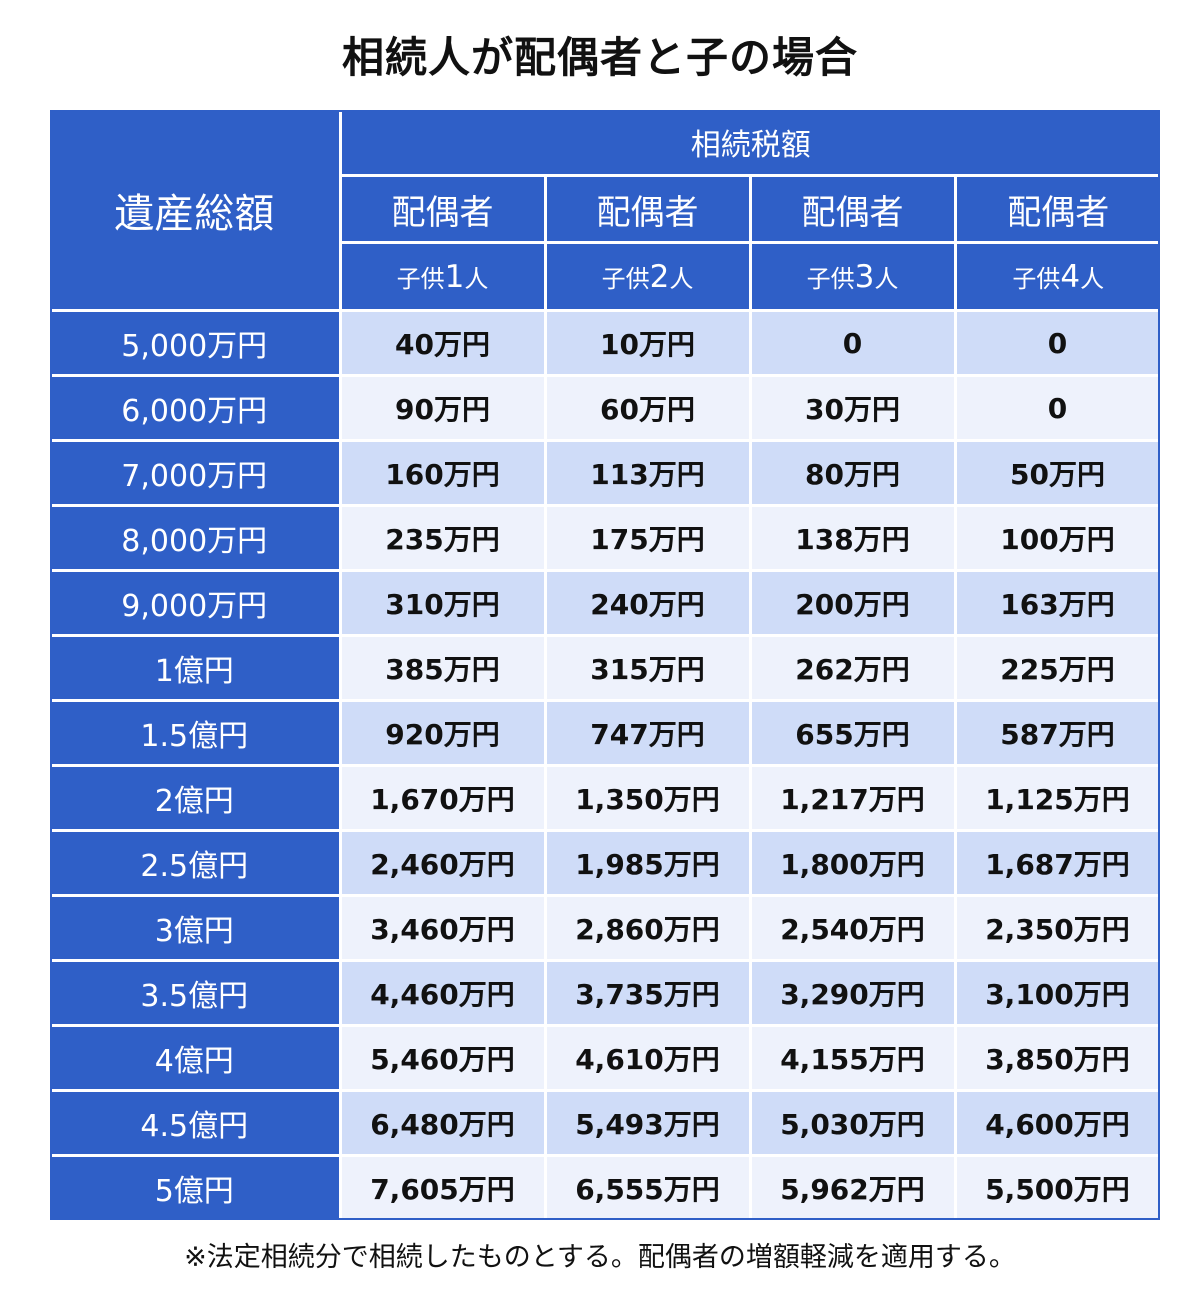  Describe the element at coordinates (1058, 1058) in the screenshot. I see `tax-amount-cell: 3,850万円` at that location.